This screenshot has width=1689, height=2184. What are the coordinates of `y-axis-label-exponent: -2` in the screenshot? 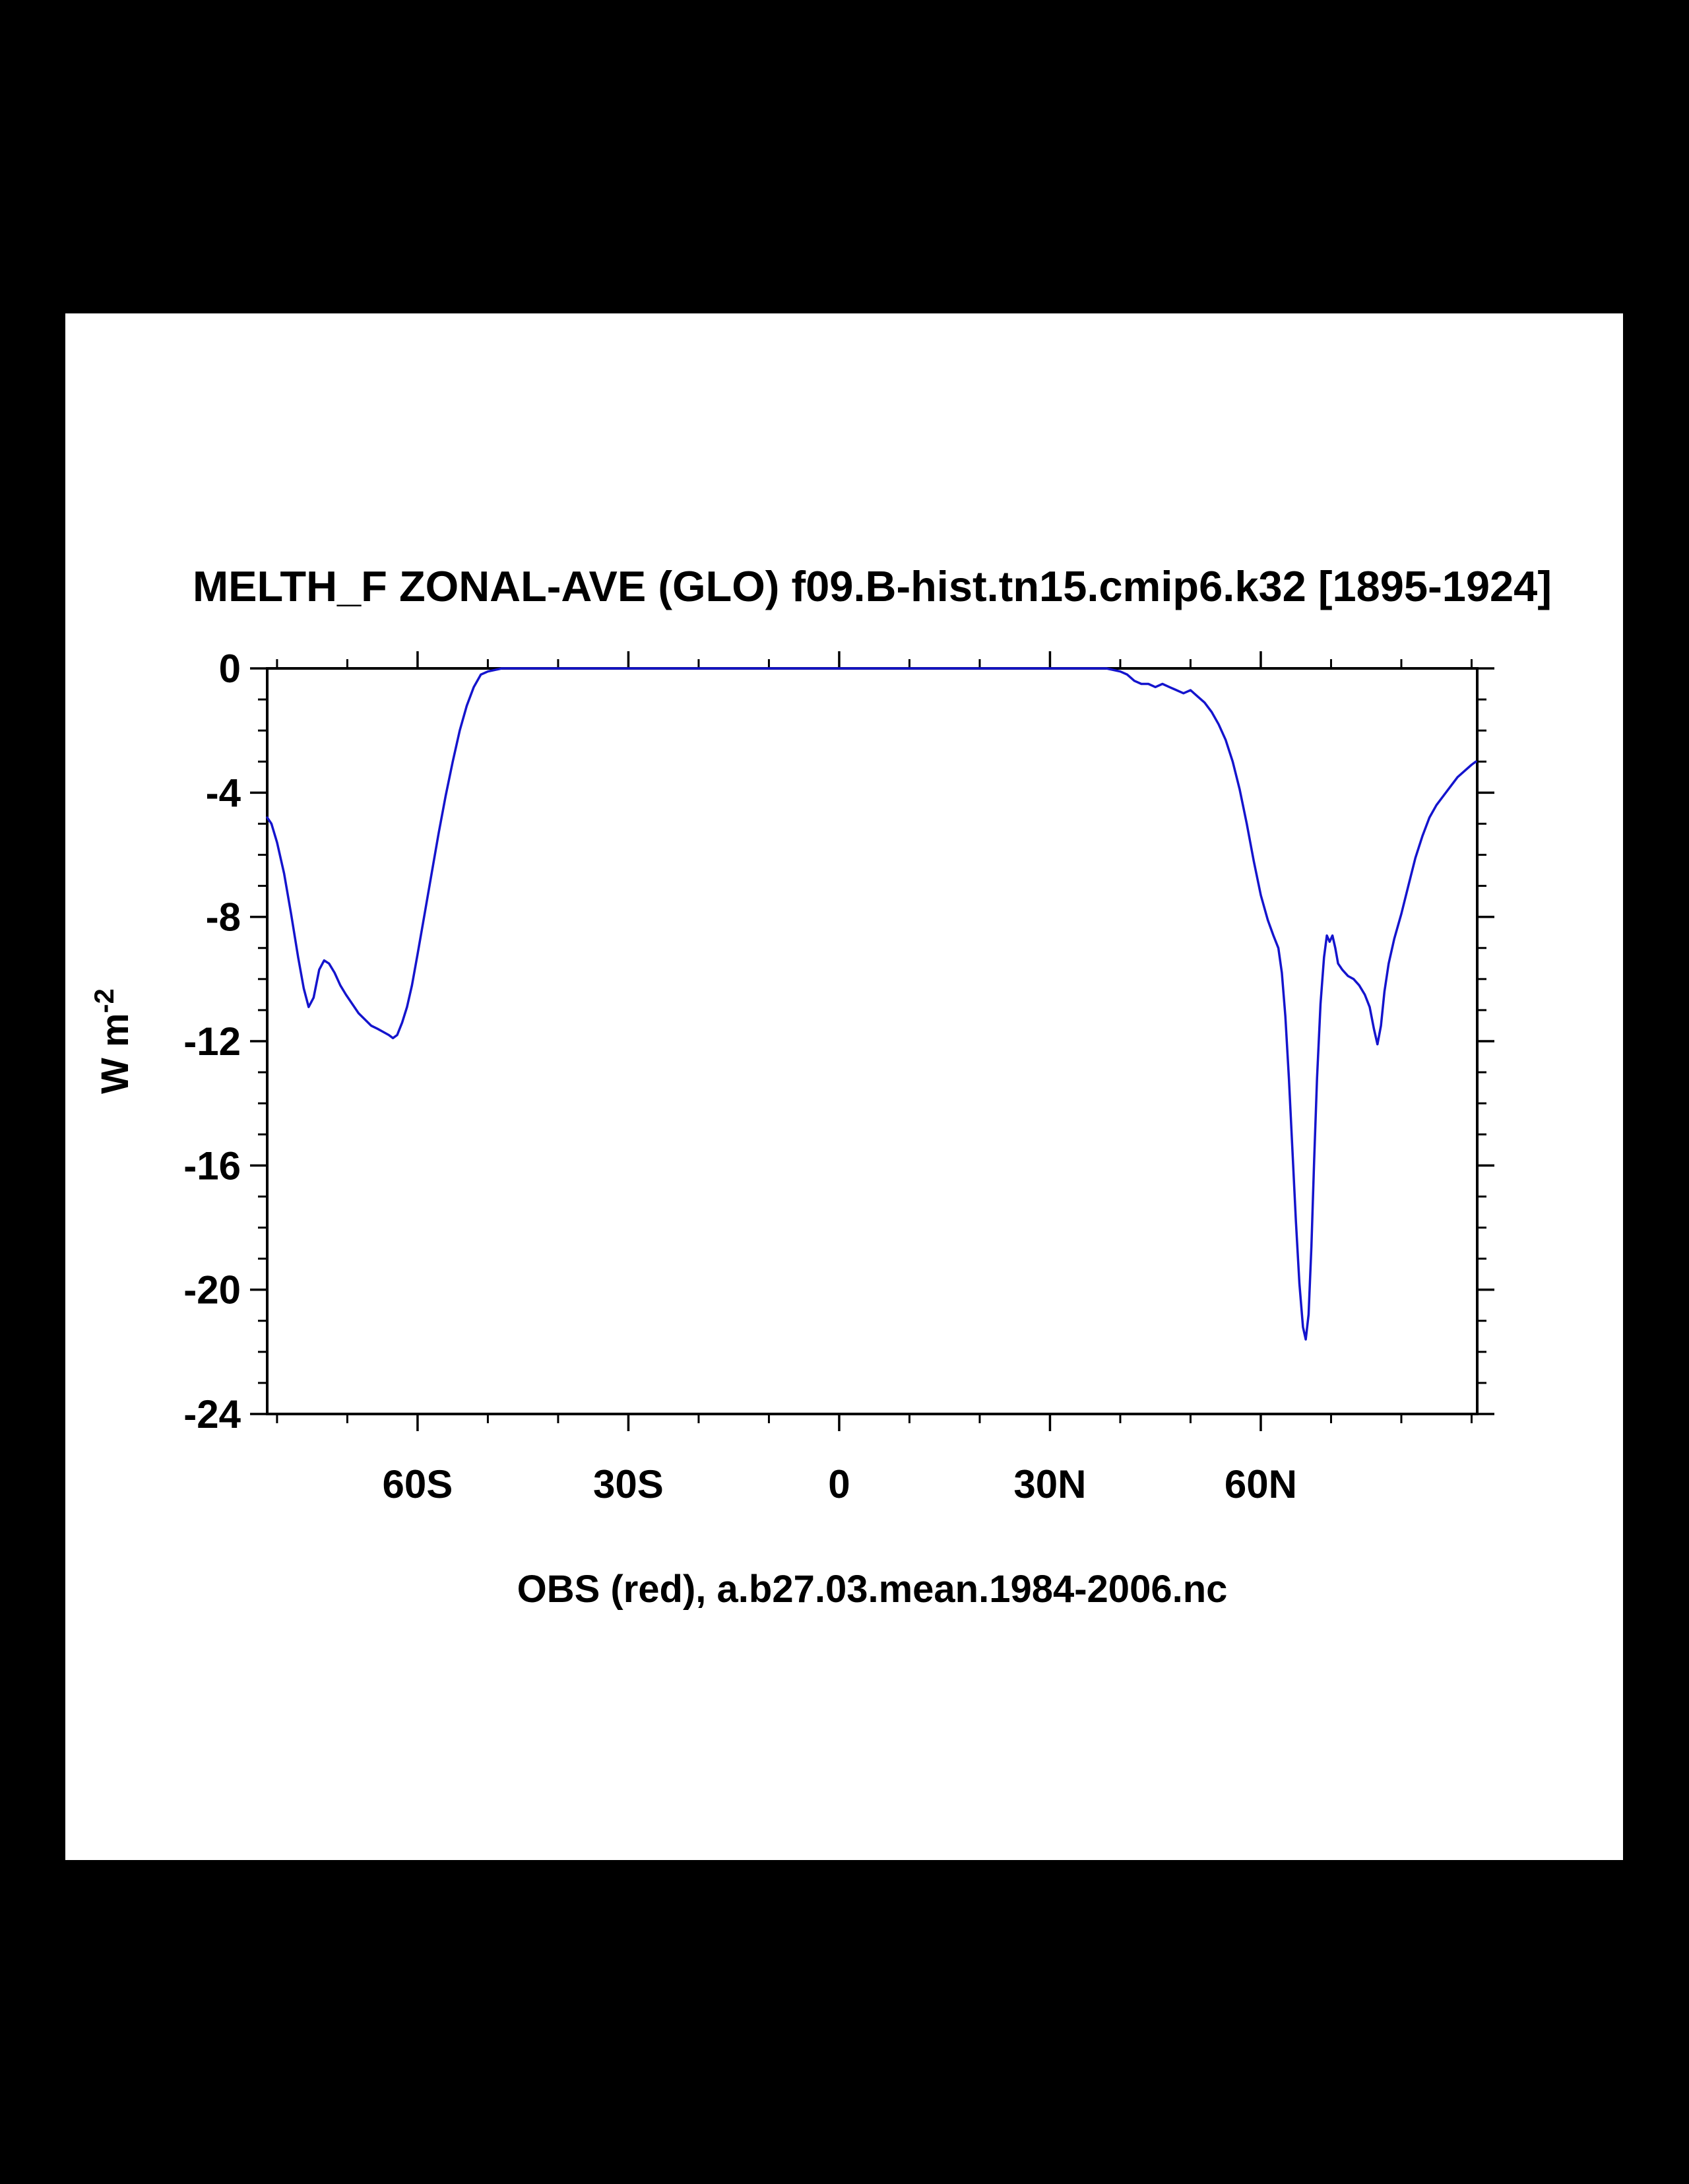 It's located at (103, 1000).